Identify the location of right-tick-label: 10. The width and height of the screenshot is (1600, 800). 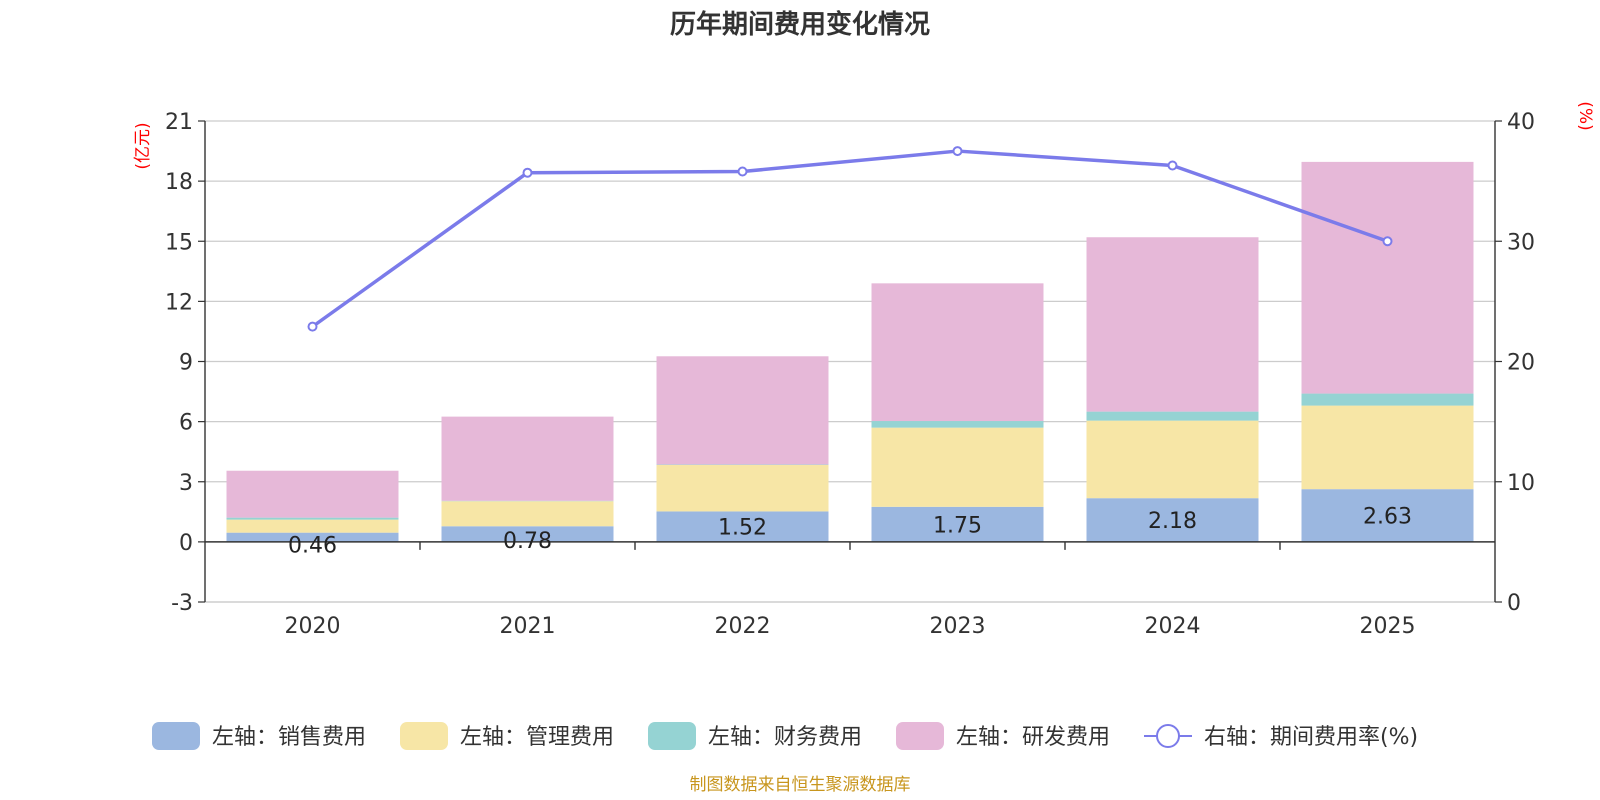
(1521, 483).